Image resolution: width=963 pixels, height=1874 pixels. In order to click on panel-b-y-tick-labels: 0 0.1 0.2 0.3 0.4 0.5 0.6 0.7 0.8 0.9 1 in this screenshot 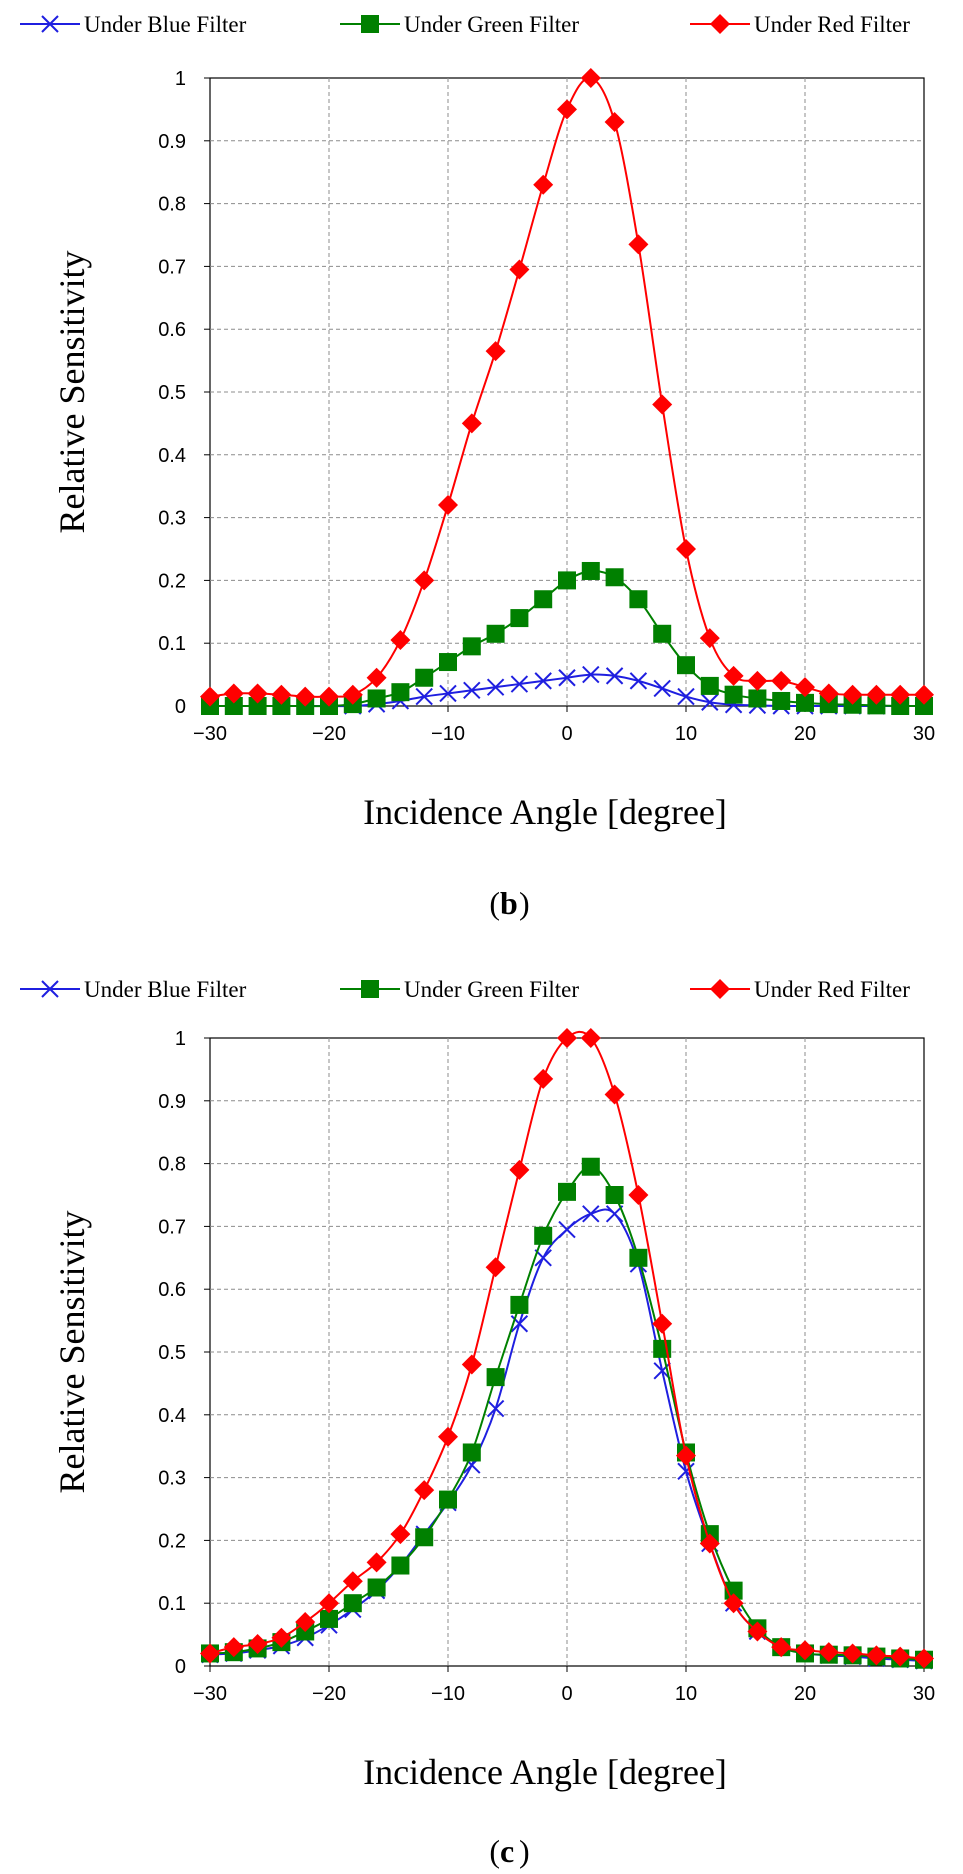, I will do `click(184, 393)`.